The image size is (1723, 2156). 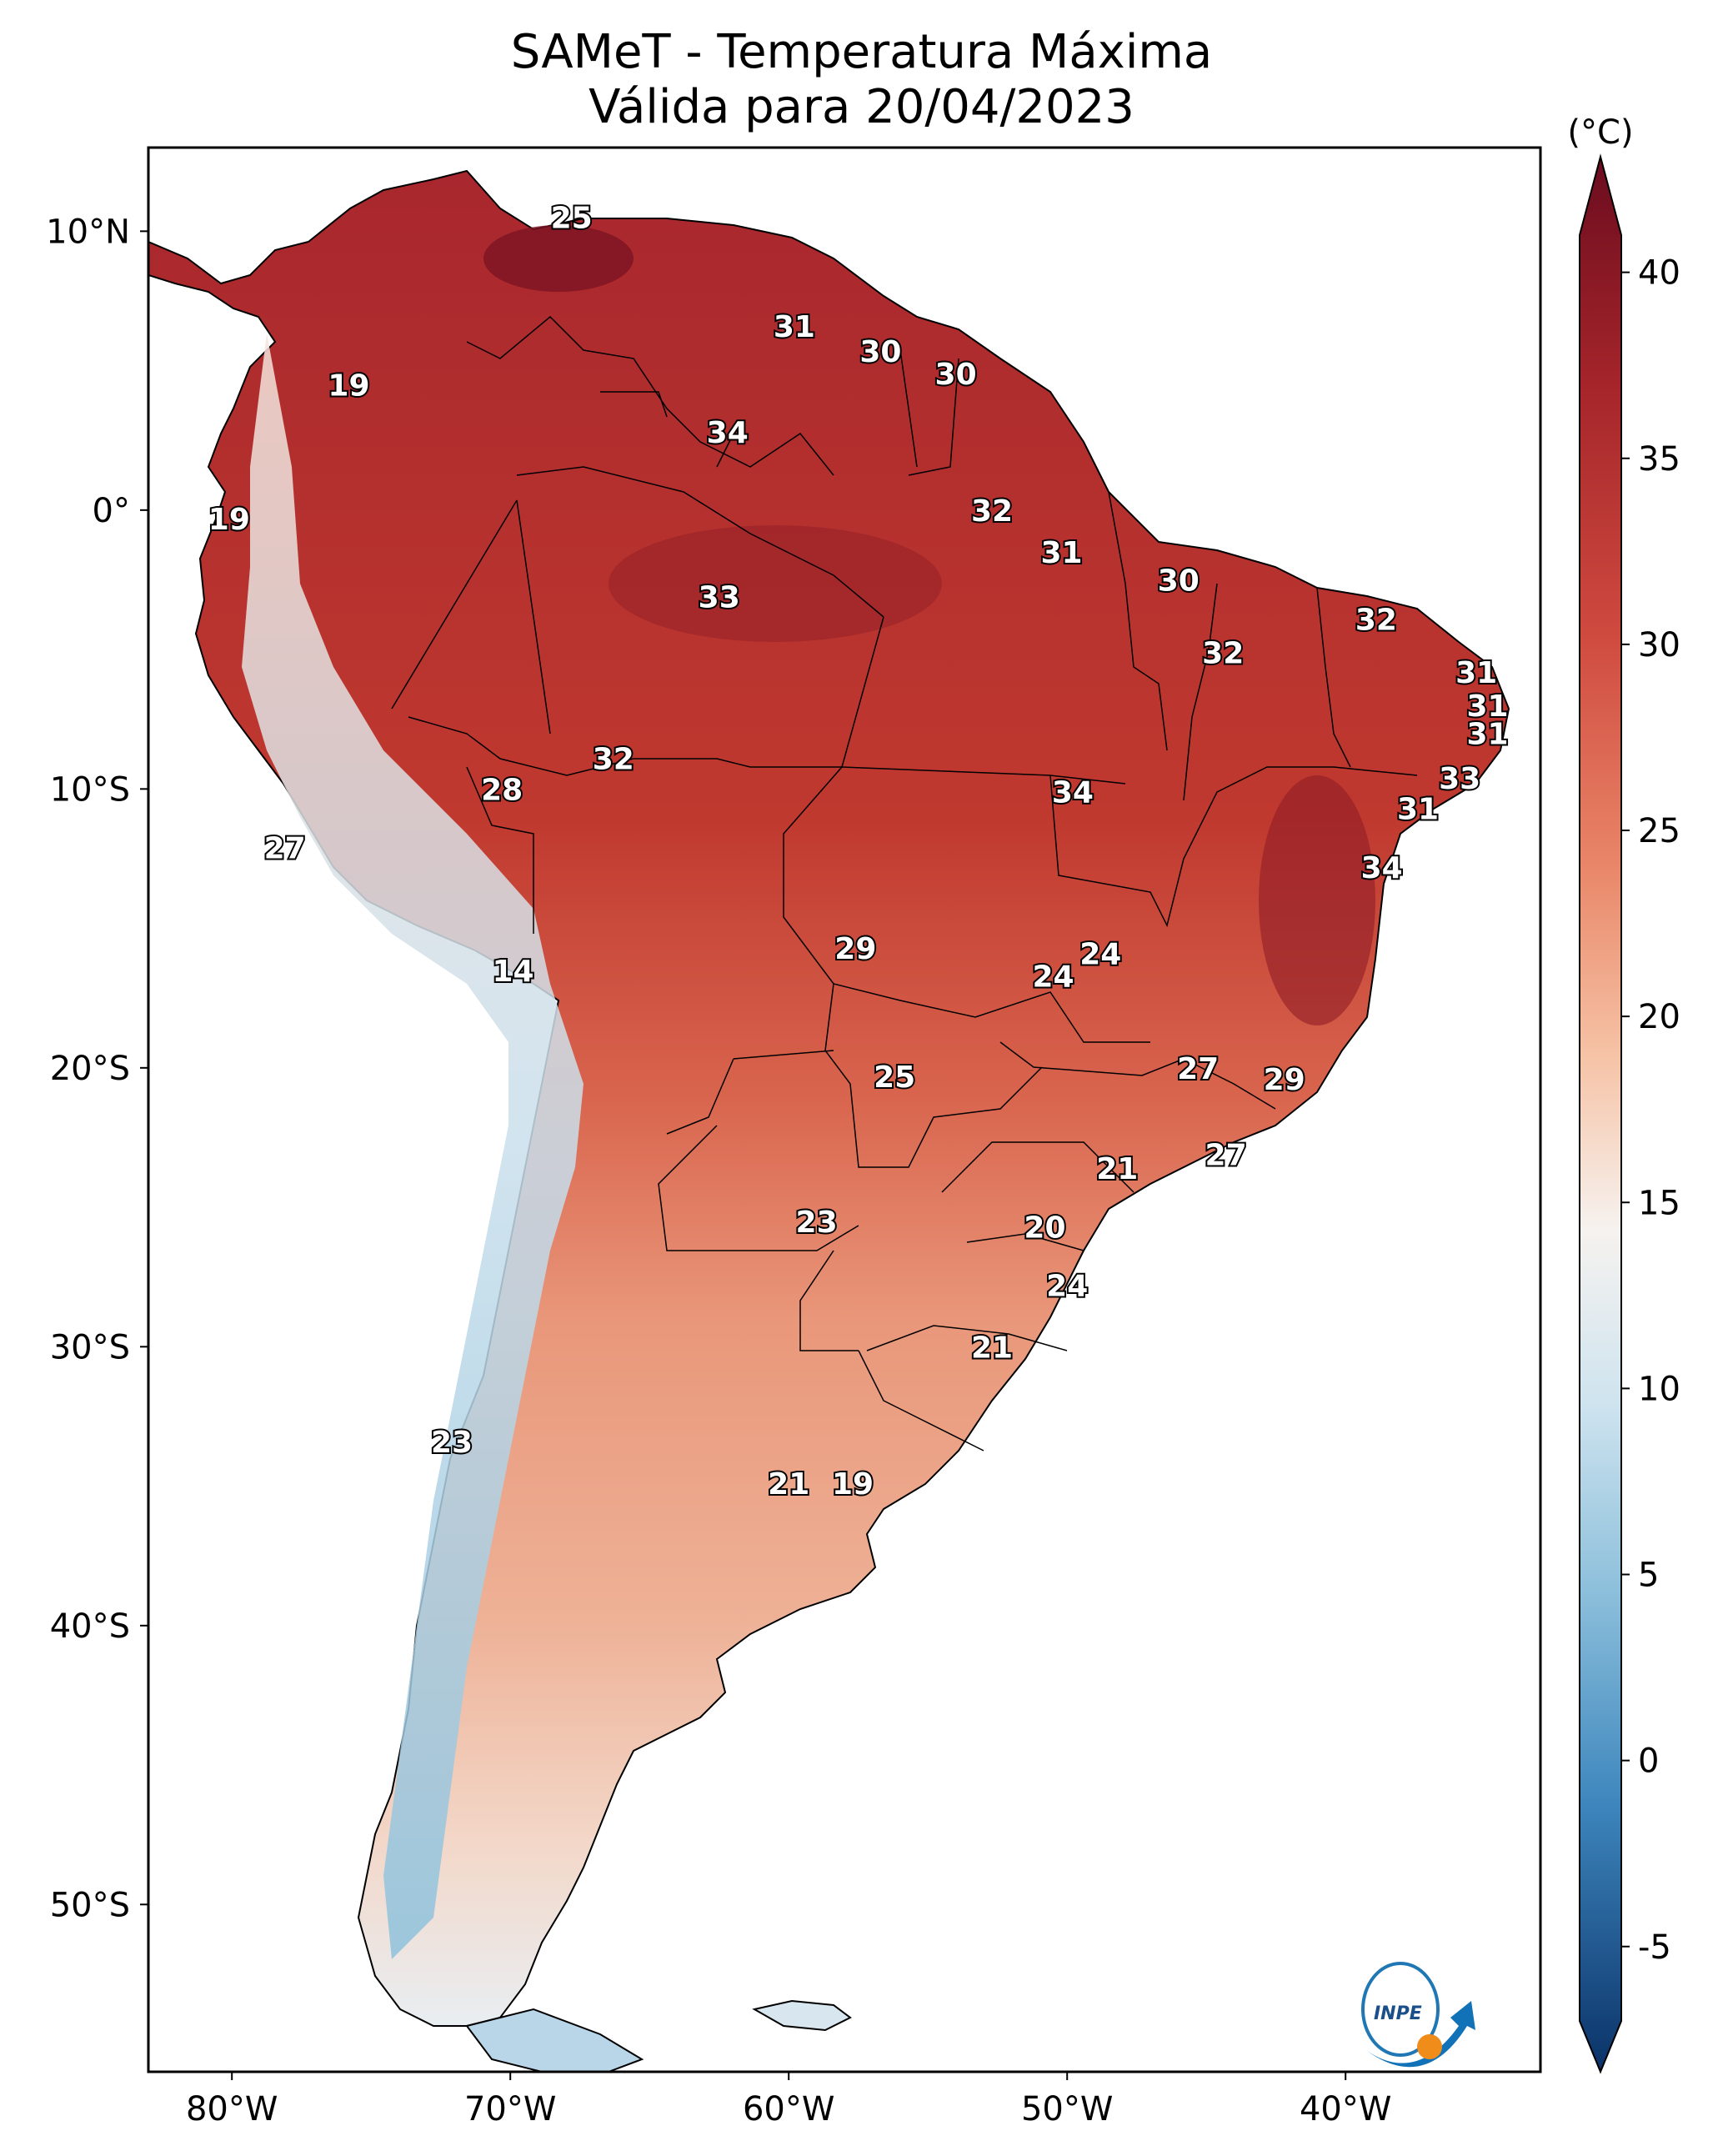 I want to click on lon-tick-label: 80°W, so click(x=232, y=2109).